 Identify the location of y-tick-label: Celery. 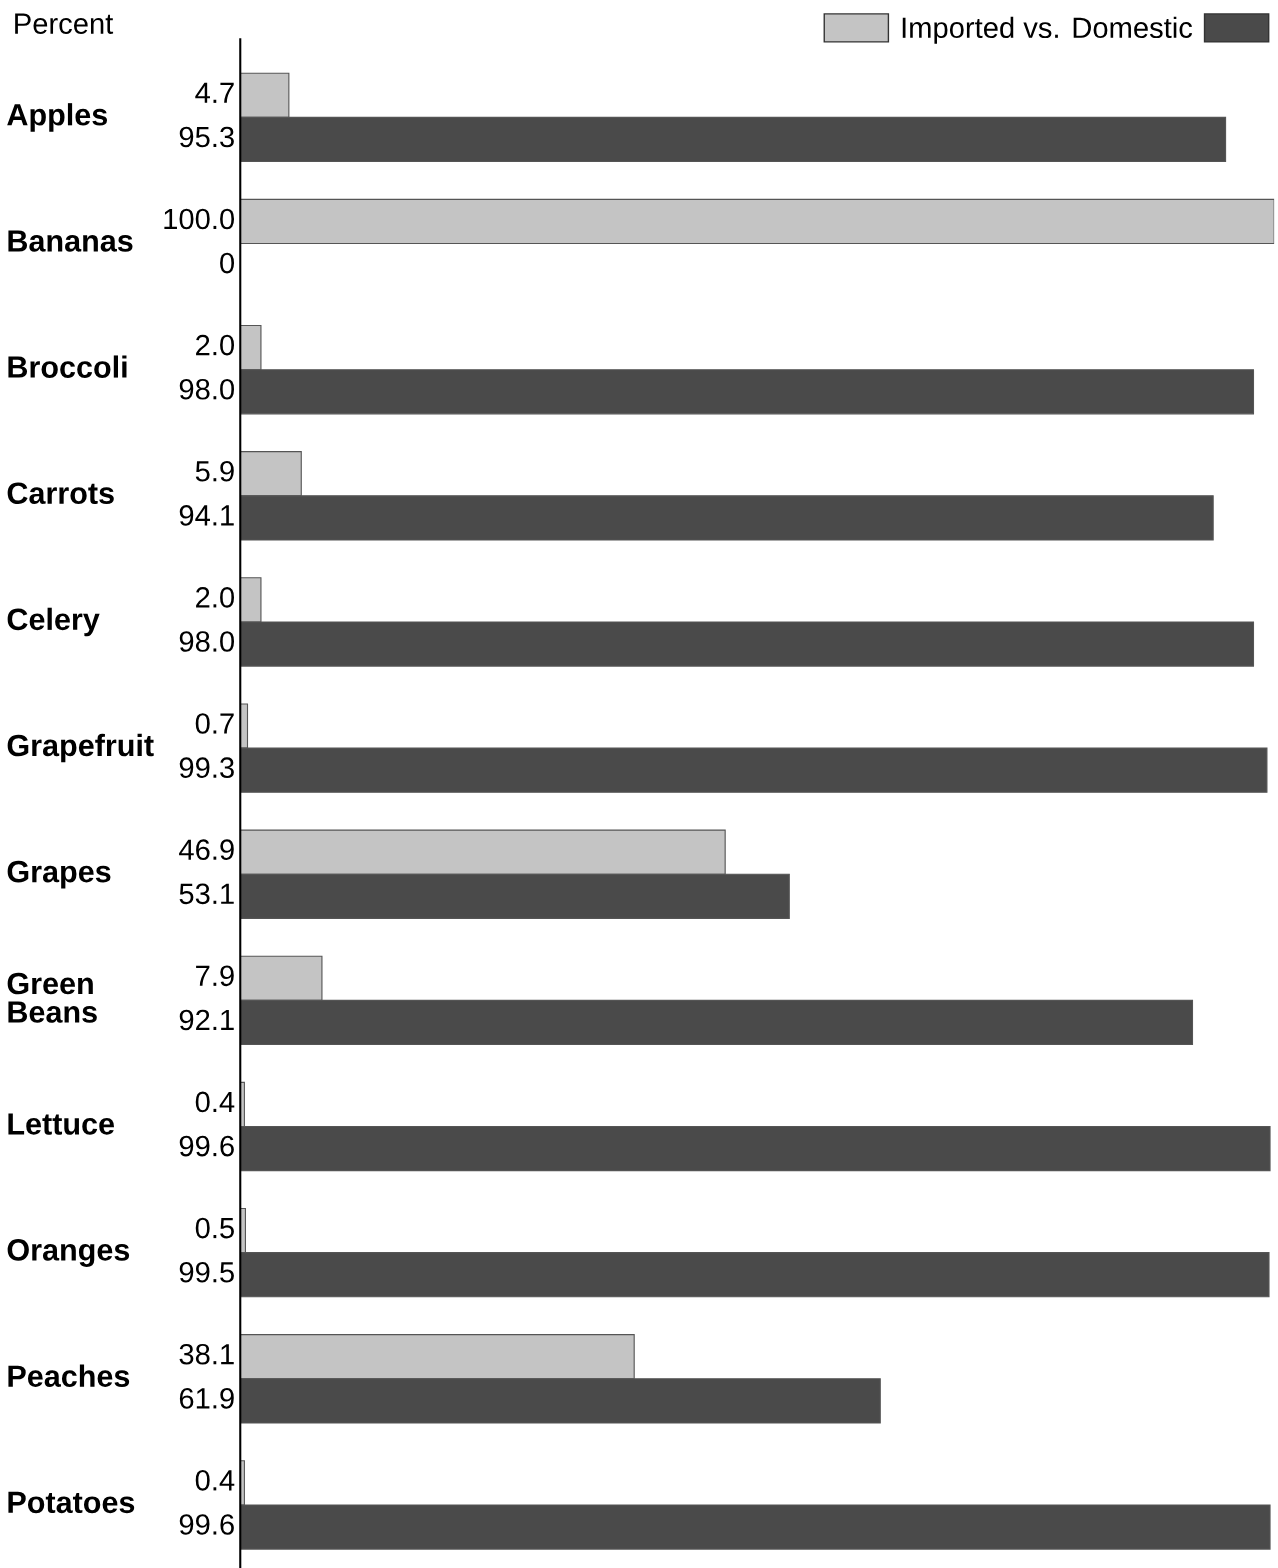
(53, 622).